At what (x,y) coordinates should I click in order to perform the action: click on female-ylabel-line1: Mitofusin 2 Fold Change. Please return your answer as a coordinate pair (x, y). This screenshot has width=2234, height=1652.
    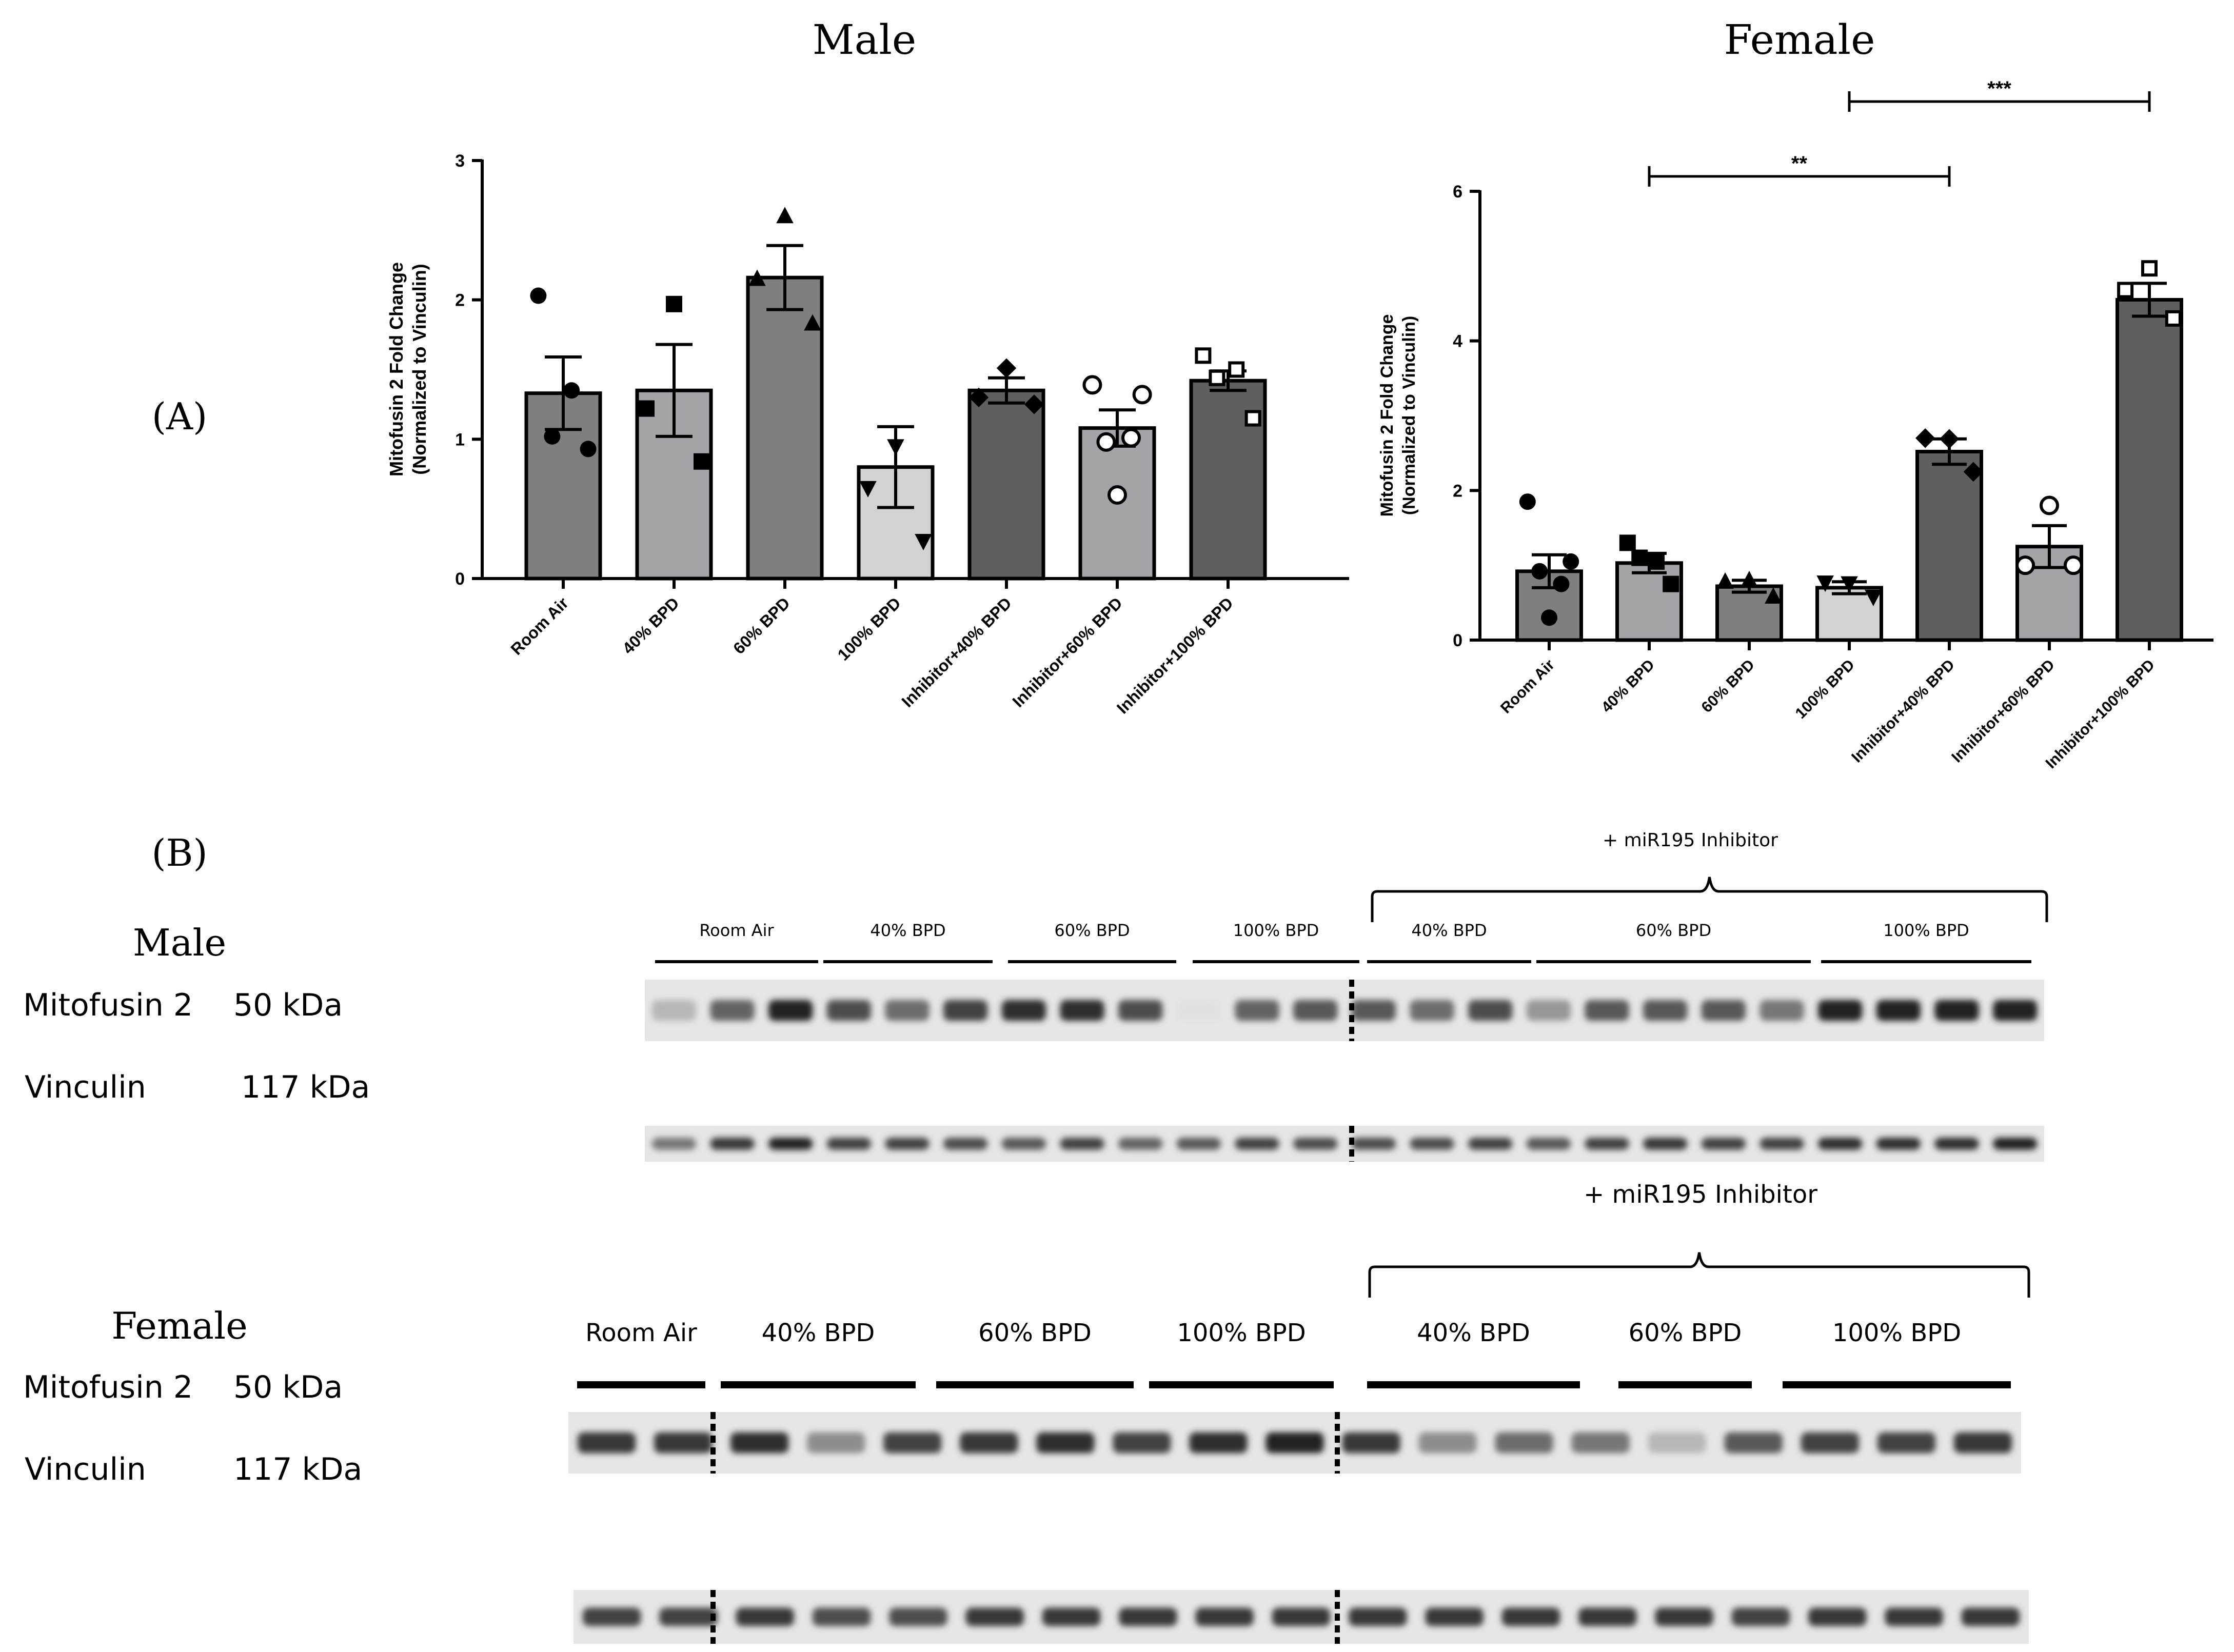
    Looking at the image, I should click on (1387, 415).